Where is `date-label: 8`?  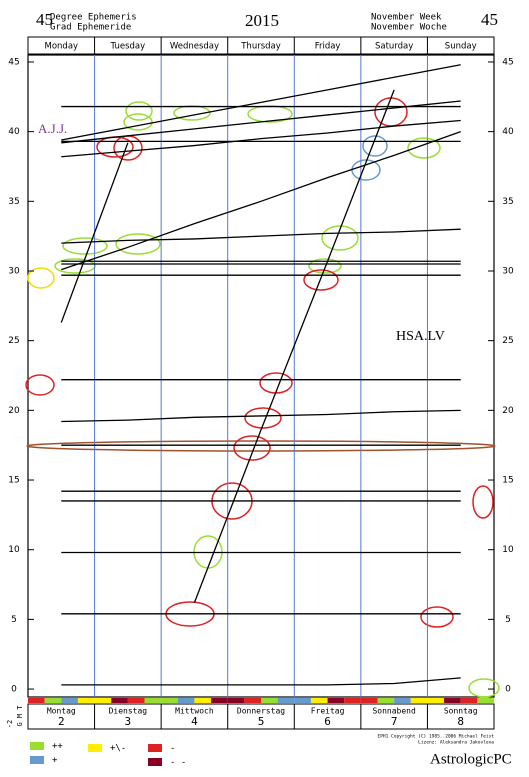 date-label: 8 is located at coordinates (460, 721).